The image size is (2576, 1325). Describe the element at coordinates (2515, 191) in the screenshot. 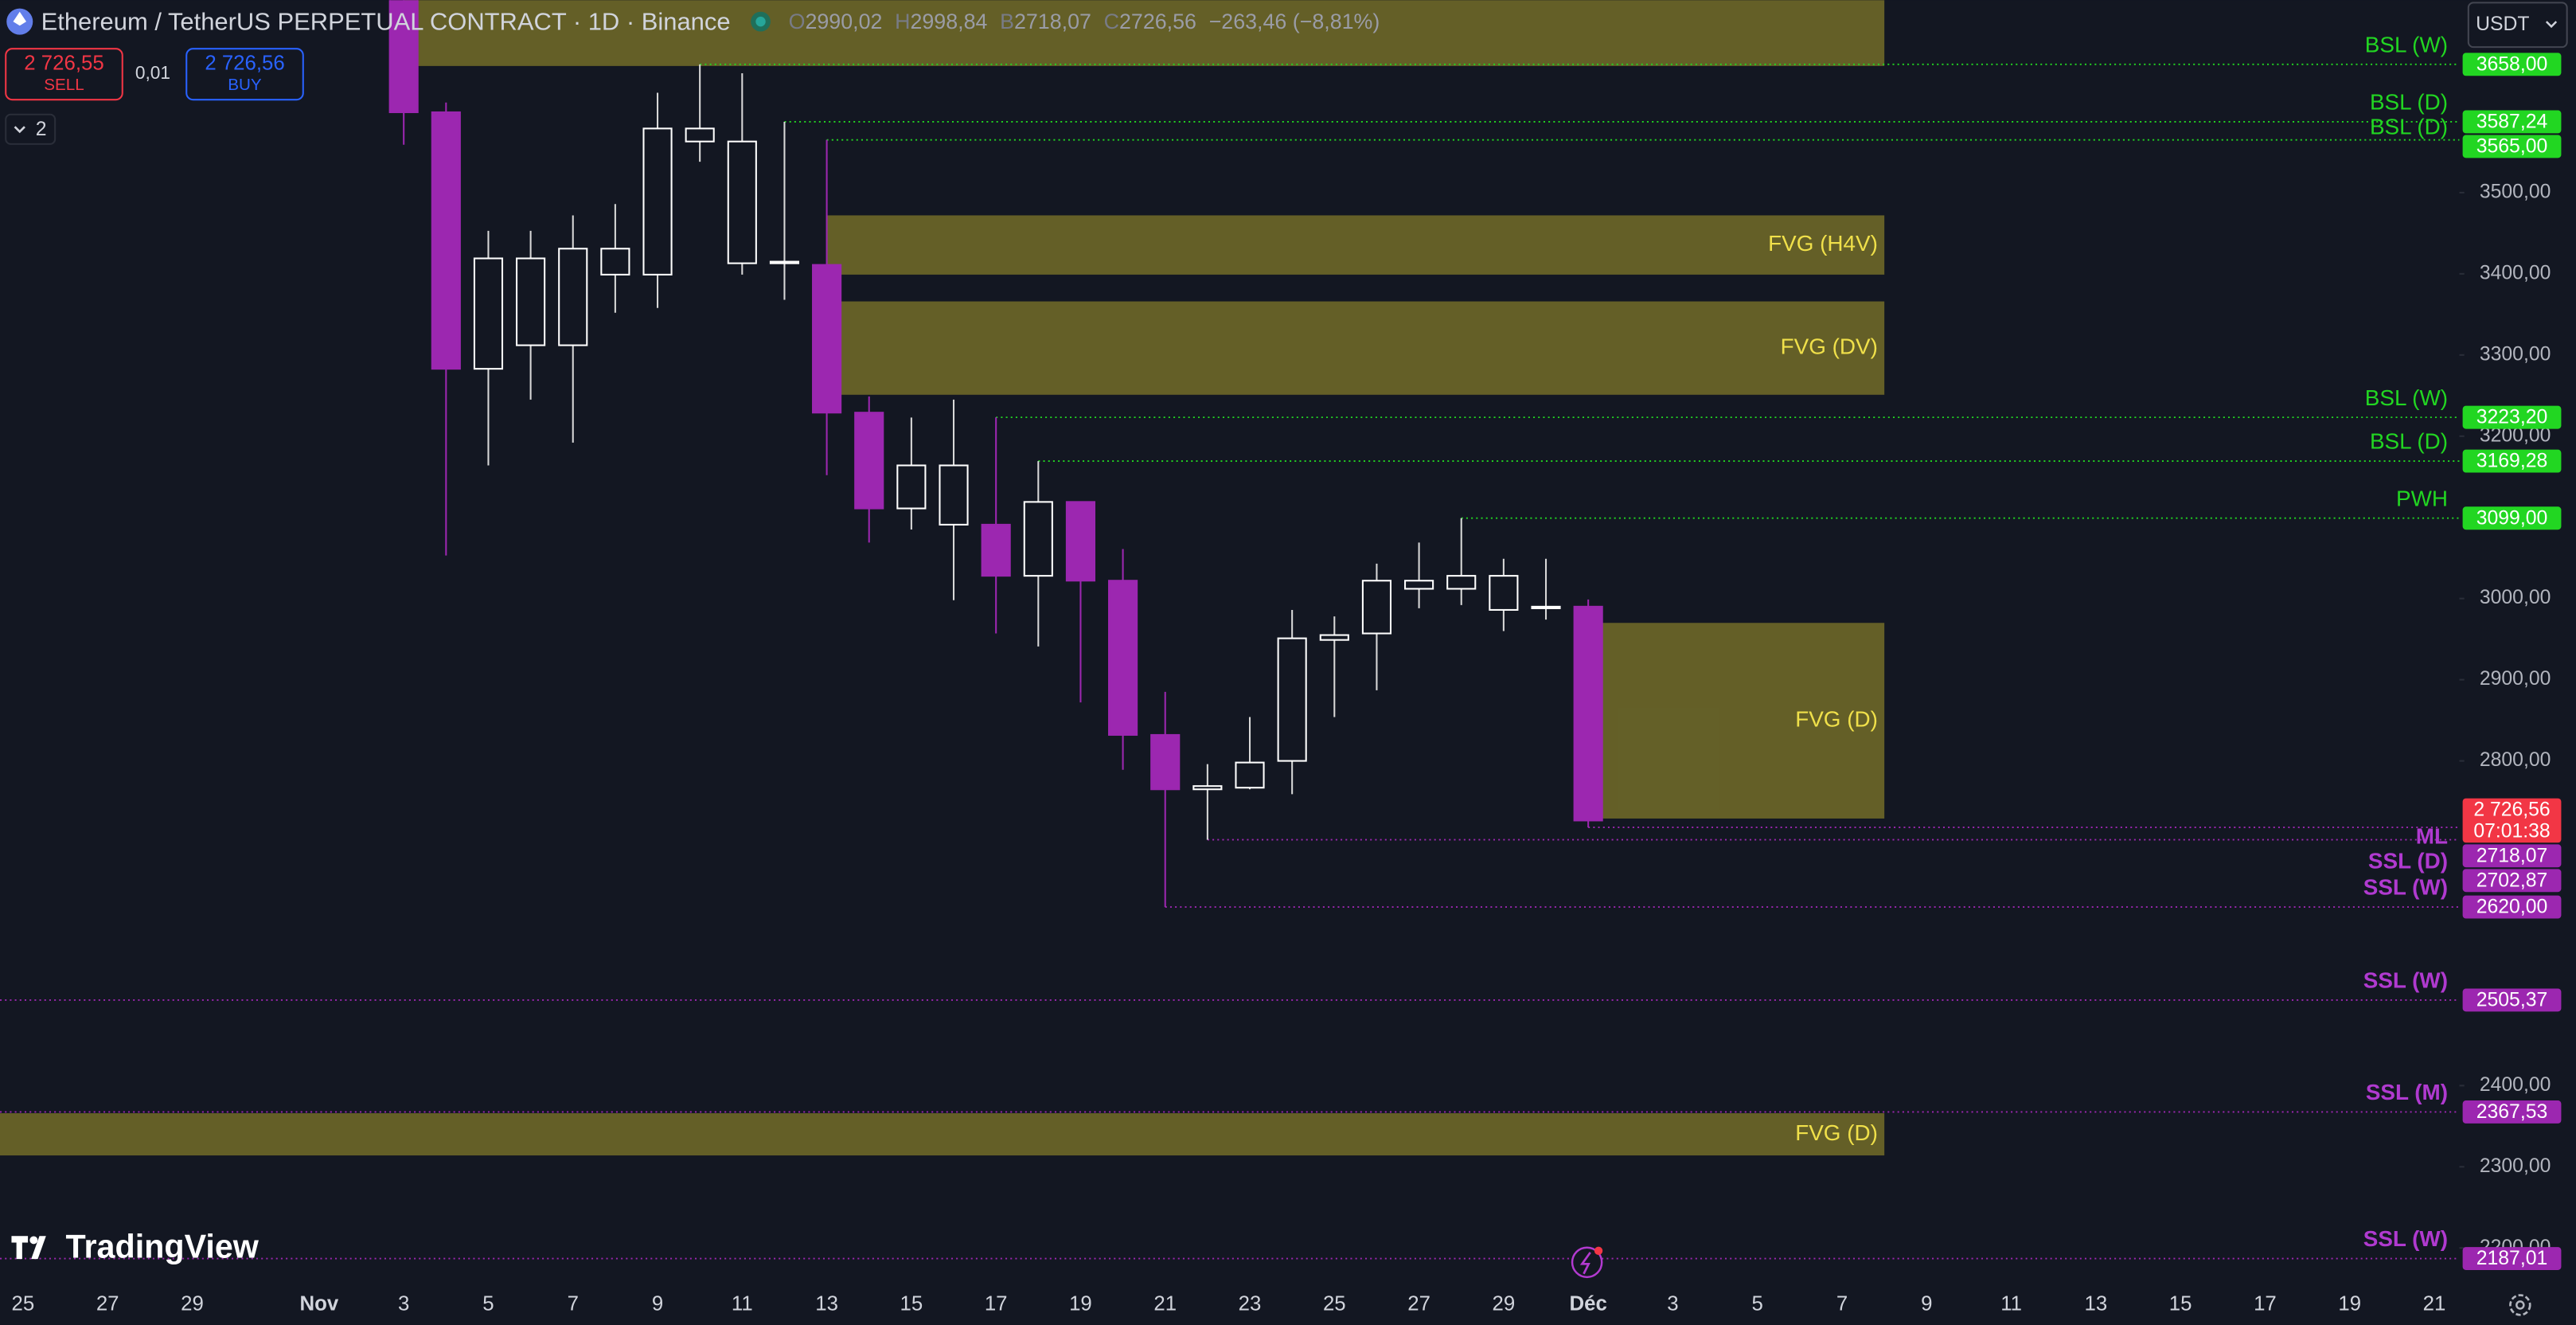

I see `y-tick-label: 3500,00` at that location.